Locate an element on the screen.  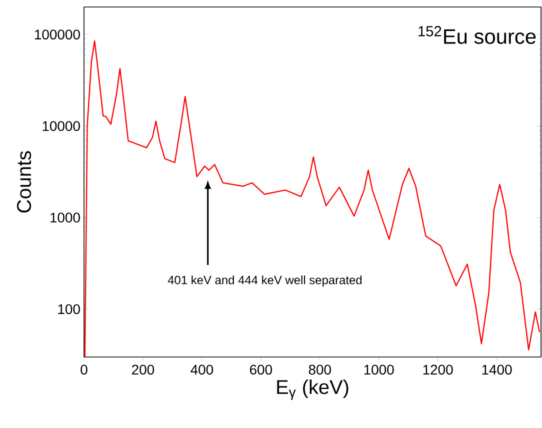
x-tick-label: 400 is located at coordinates (202, 369).